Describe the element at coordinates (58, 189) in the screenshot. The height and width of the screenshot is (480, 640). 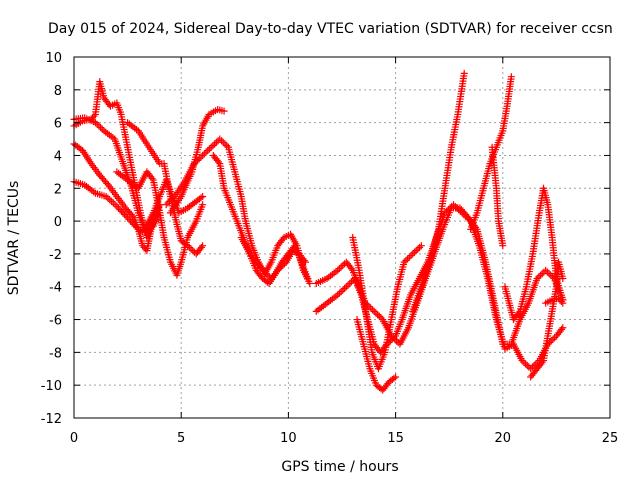
I see `y-tick-label: 2` at that location.